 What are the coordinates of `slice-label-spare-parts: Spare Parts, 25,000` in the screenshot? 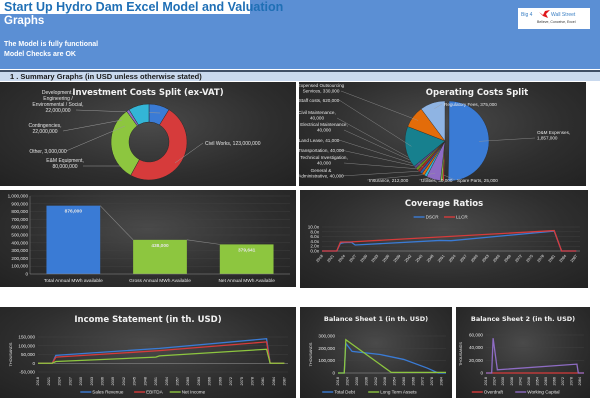 It's located at (477, 180).